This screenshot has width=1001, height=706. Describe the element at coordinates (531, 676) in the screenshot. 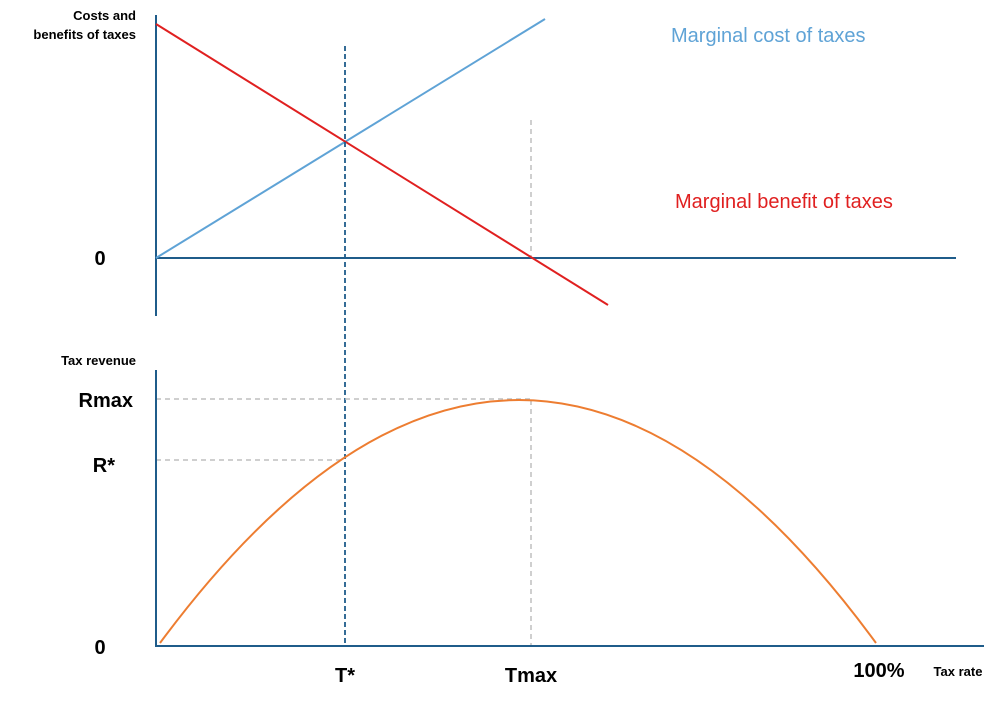

I see `tmax-label: Tmax` at that location.